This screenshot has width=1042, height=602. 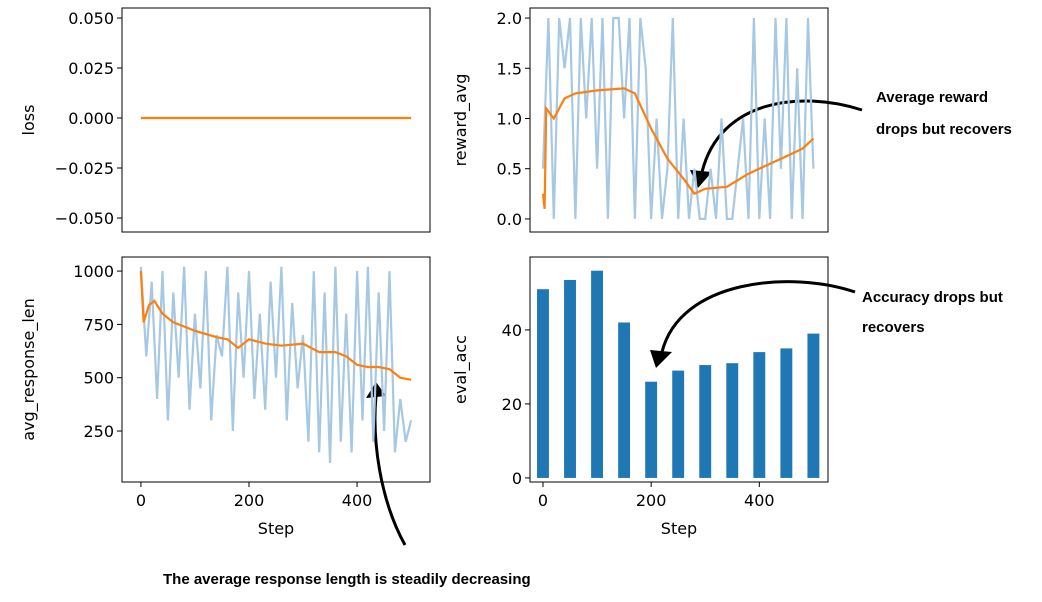 What do you see at coordinates (509, 18) in the screenshot?
I see `y-tick-label: 2.0` at bounding box center [509, 18].